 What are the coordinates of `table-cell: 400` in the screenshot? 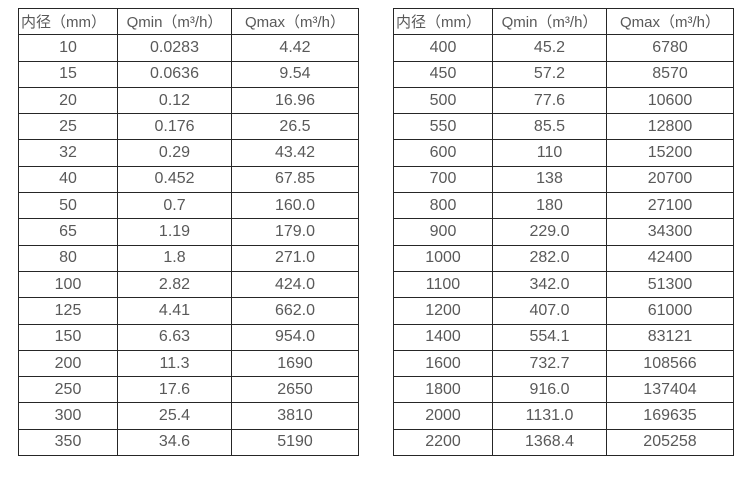 It's located at (443, 48).